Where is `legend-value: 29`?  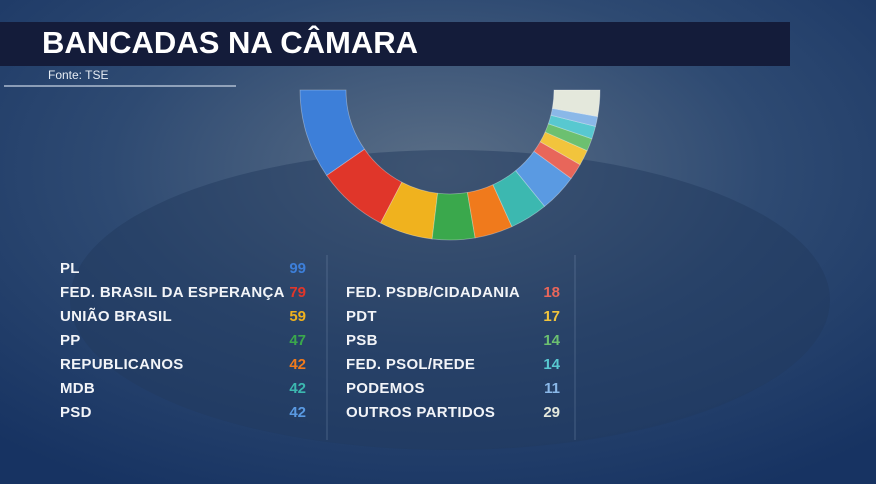
legend-value: 29 is located at coordinates (551, 412).